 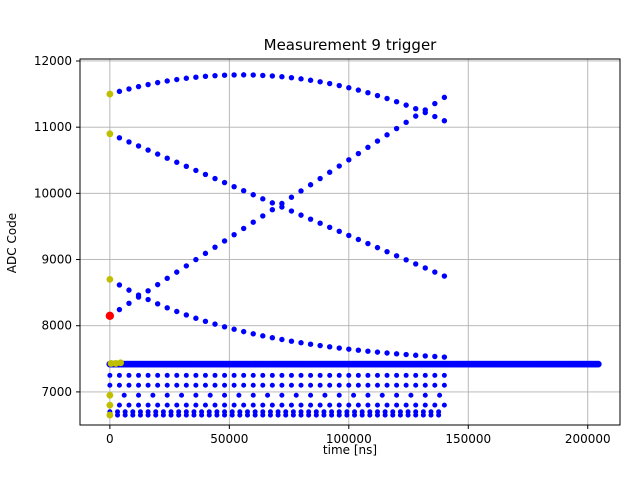 I want to click on start-markers, so click(x=115, y=254).